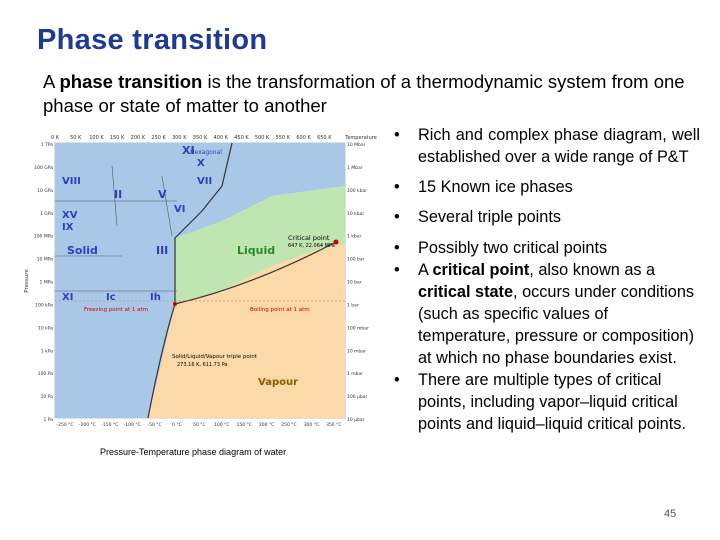 This screenshot has height=540, width=720. Describe the element at coordinates (336, 242) in the screenshot. I see `critical-point` at that location.